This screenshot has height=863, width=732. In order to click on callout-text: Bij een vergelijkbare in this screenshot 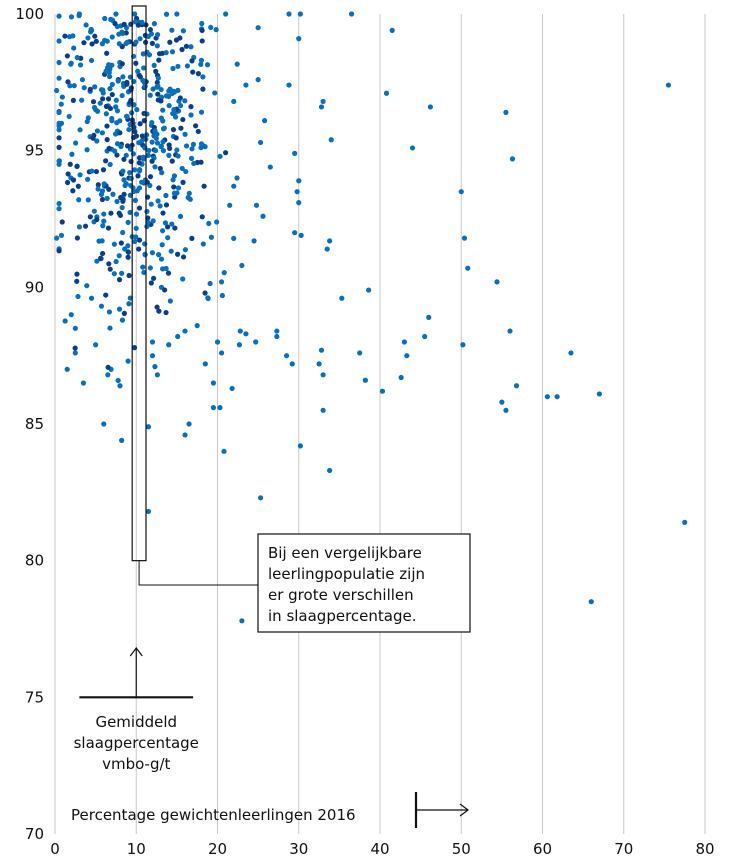, I will do `click(345, 553)`.